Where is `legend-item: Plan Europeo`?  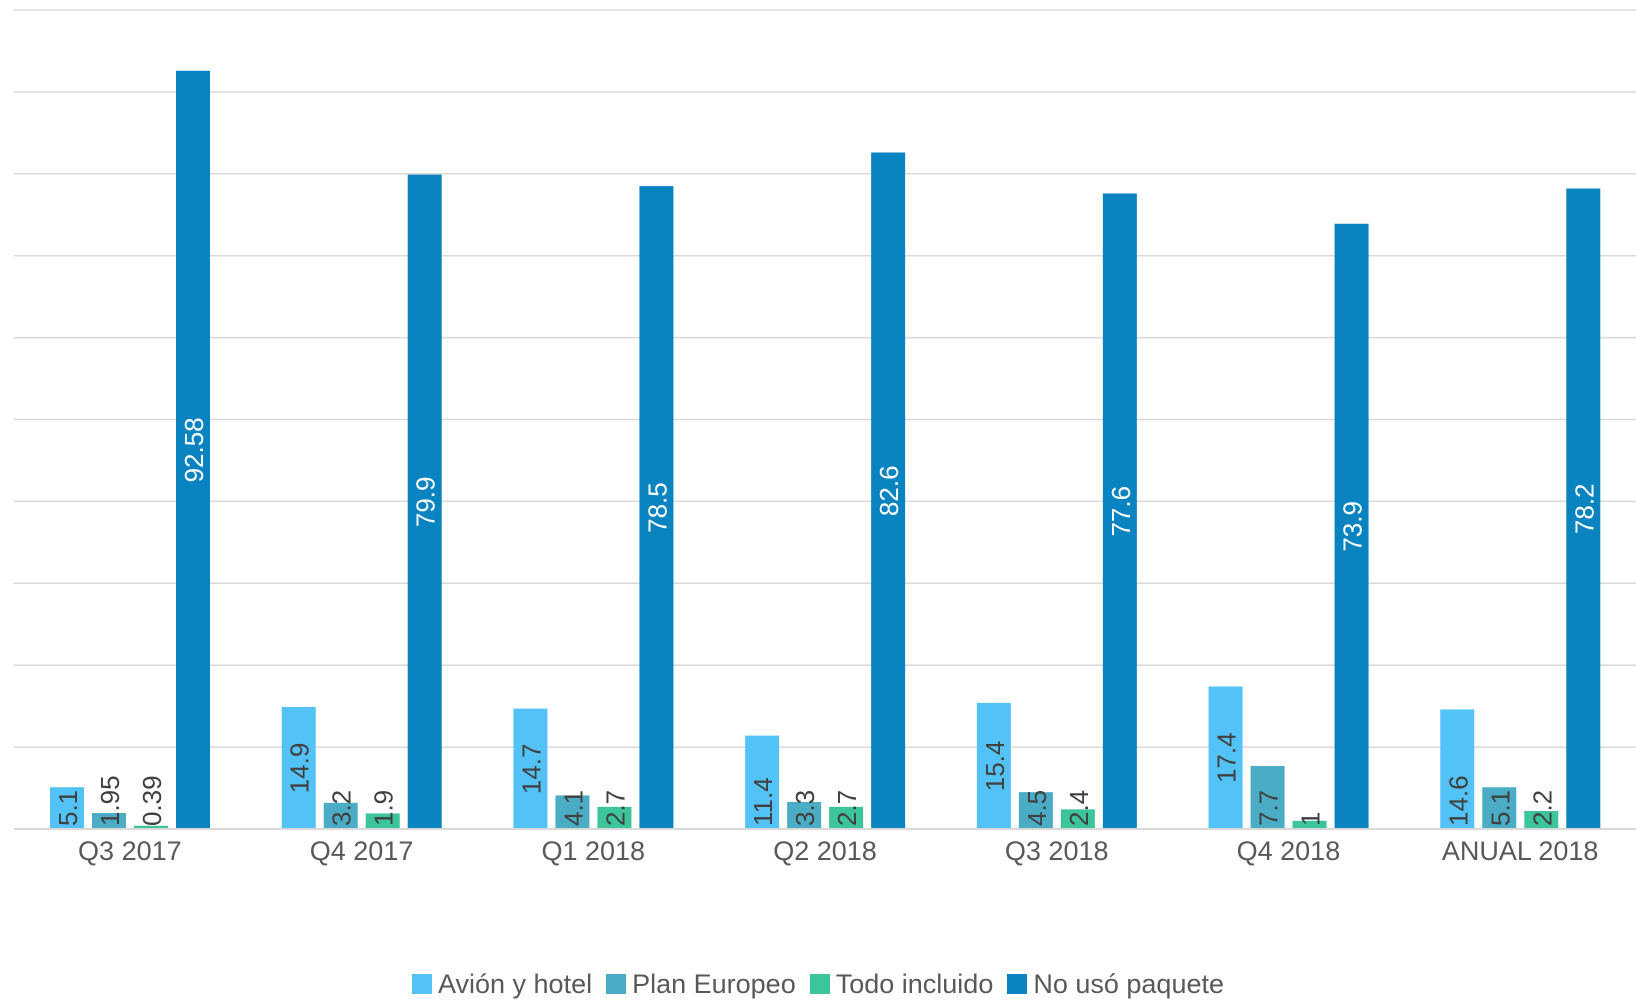 legend-item: Plan Europeo is located at coordinates (701, 984).